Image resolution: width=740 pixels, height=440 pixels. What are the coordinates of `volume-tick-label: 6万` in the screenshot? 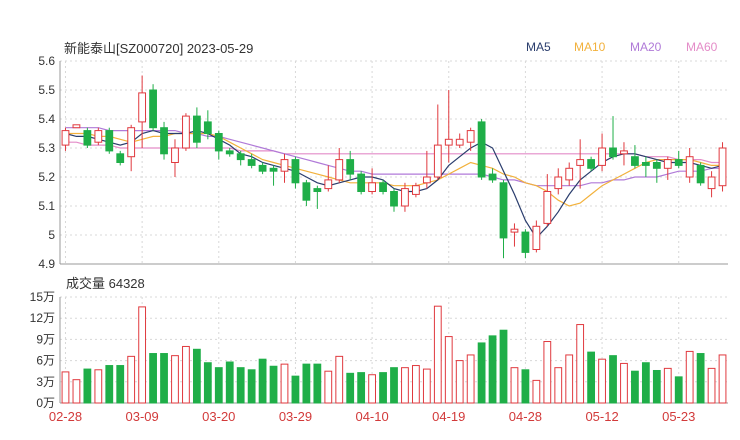 It's located at (45, 361).